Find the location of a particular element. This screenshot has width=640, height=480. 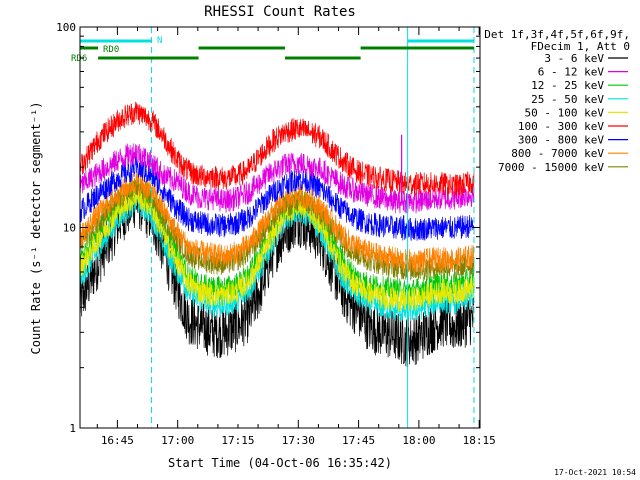

legend-label: 12 - 25 keV is located at coordinates (567, 85).